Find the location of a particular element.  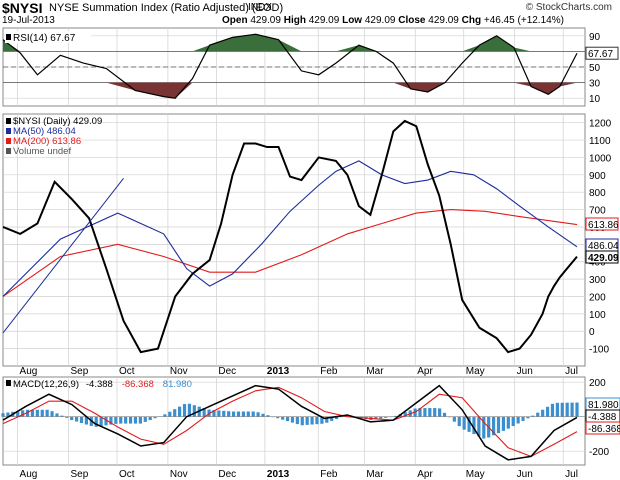

legend-volume: Volume undef is located at coordinates (42, 151).